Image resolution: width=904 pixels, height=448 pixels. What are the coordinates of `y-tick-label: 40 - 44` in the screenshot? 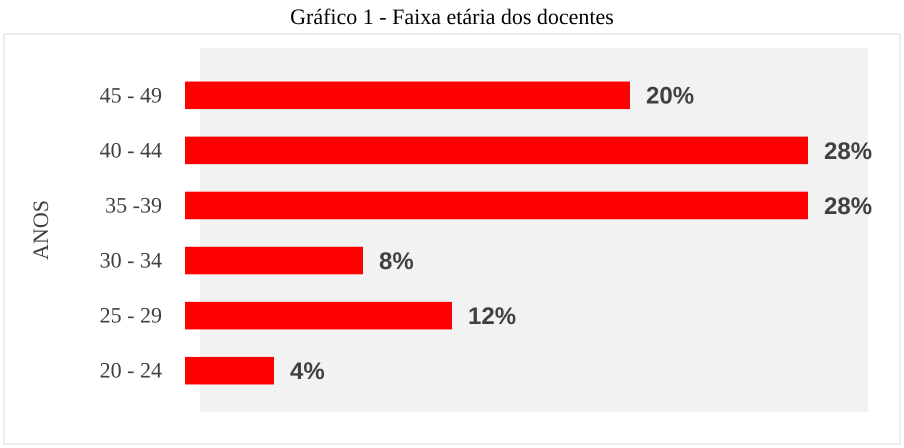 It's located at (131, 149).